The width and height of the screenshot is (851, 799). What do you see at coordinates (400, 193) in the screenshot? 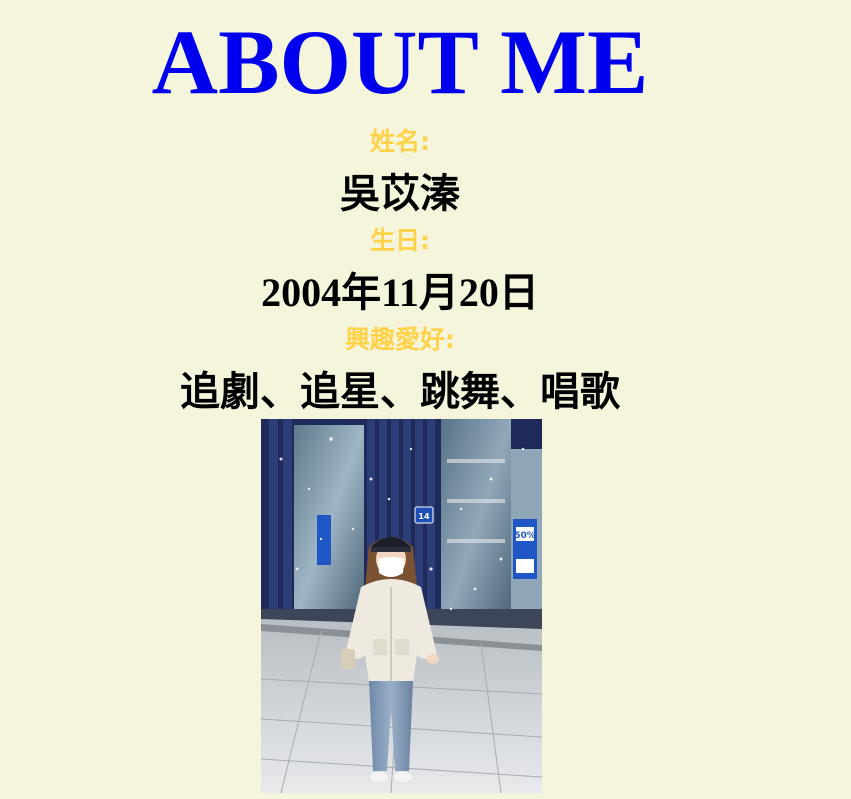
I see `name-value: 吳苡溱` at bounding box center [400, 193].